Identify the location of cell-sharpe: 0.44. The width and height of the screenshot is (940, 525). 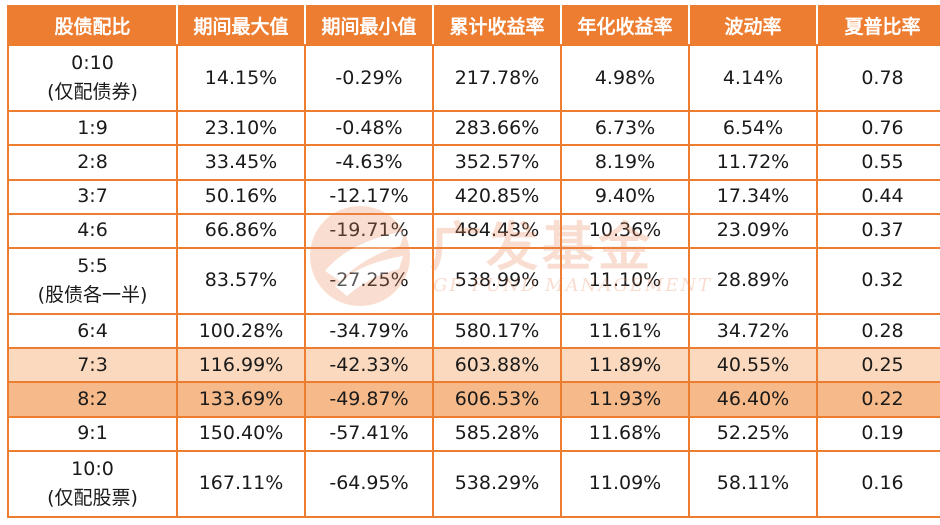
(878, 196).